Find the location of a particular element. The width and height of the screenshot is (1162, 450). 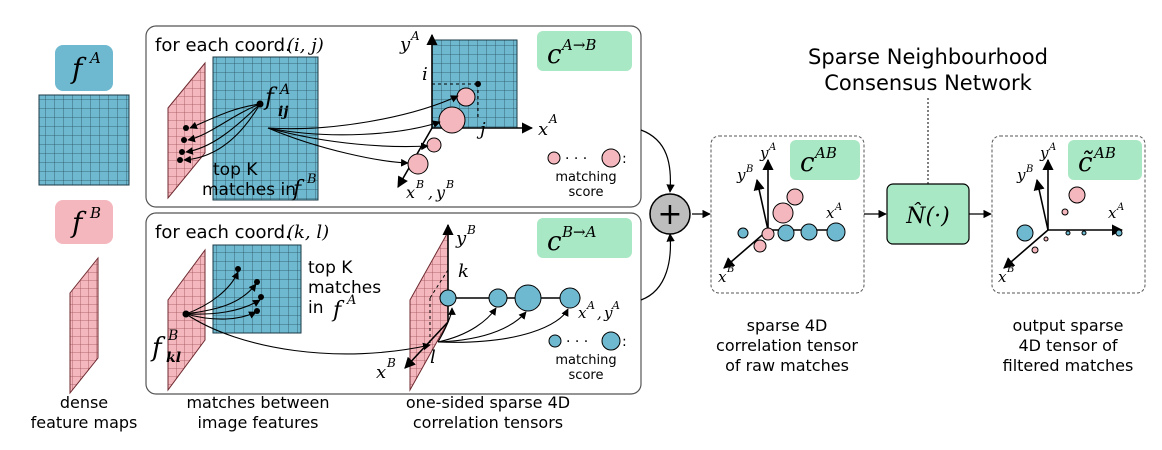

top-corner-x: x is located at coordinates (410, 192).